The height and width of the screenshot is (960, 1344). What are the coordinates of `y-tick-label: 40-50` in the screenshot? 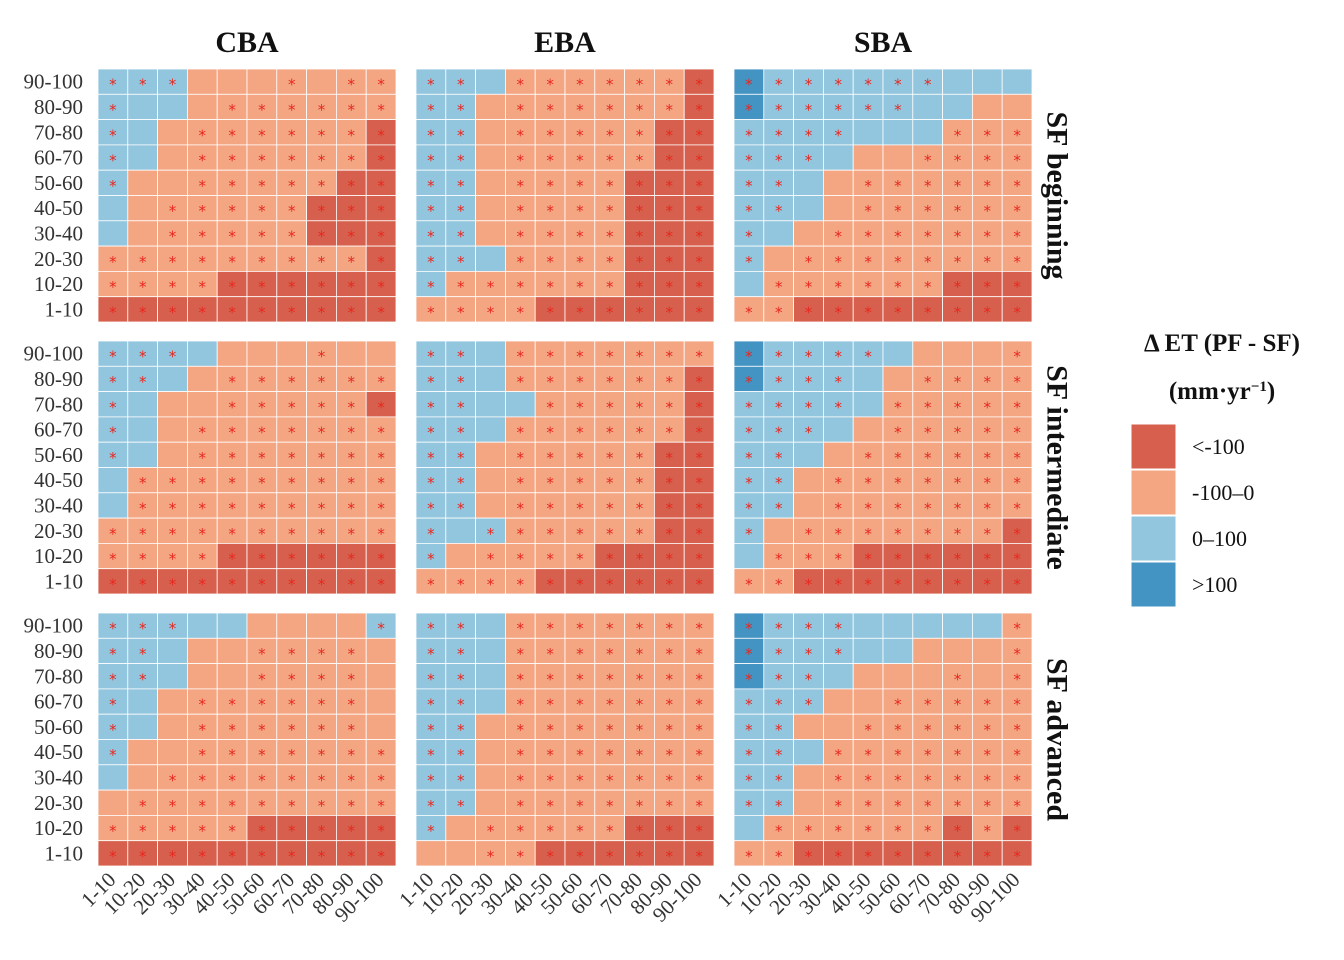 It's located at (58, 752).